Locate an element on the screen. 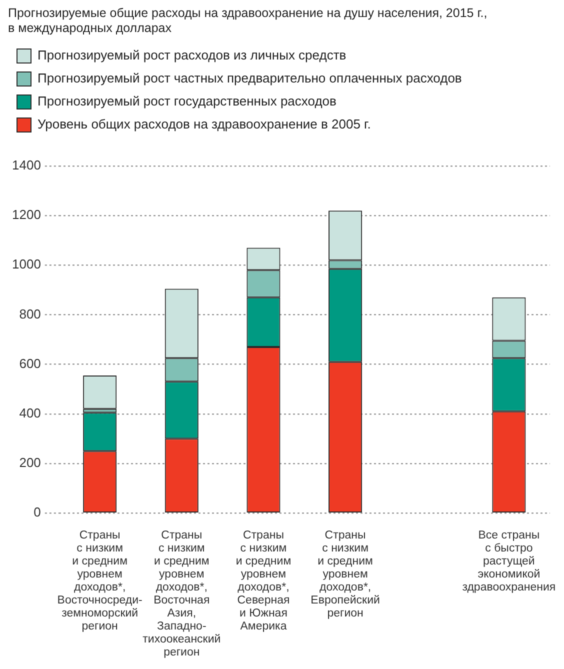 This screenshot has height=669, width=564. y-tick-label: 200 is located at coordinates (30, 462).